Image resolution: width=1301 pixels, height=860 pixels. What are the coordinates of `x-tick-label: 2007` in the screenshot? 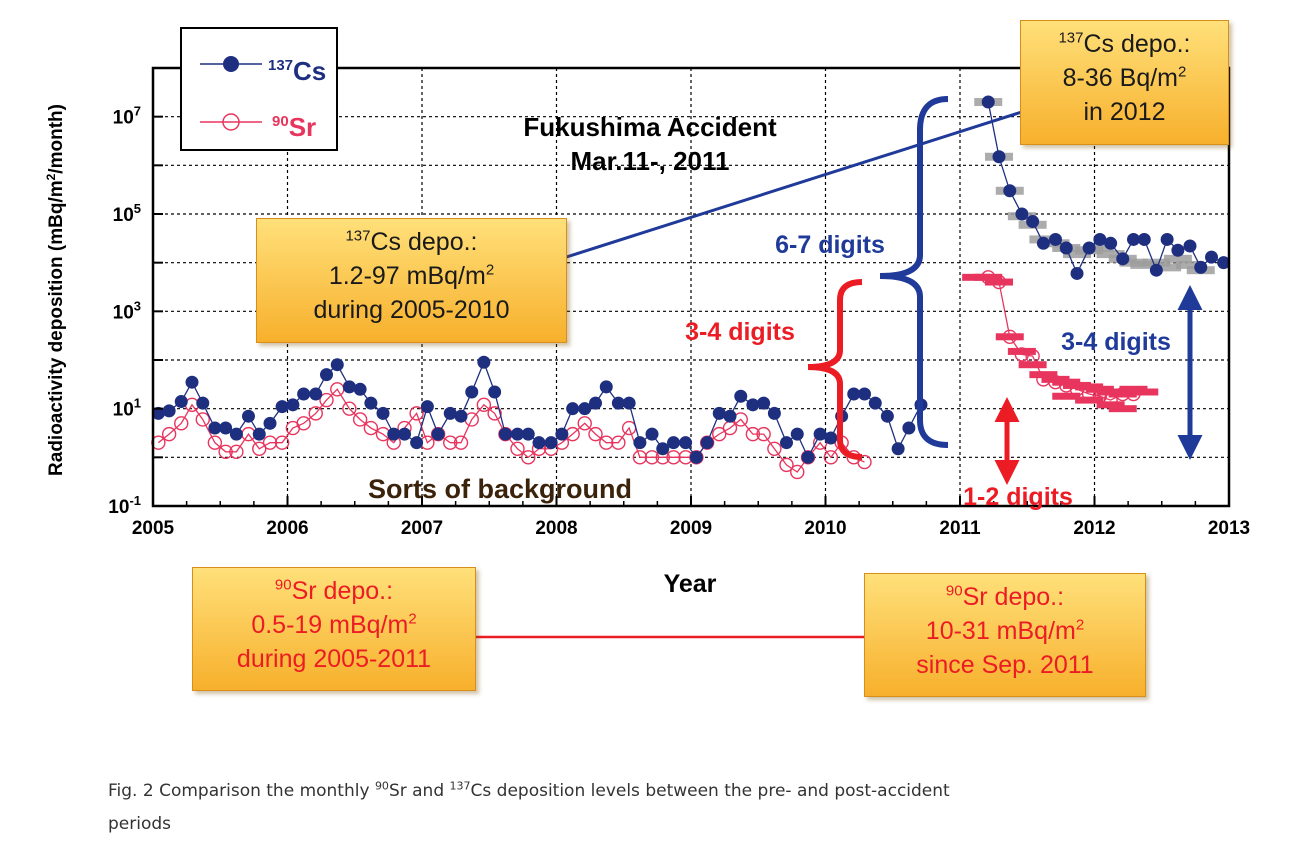 It's located at (422, 528).